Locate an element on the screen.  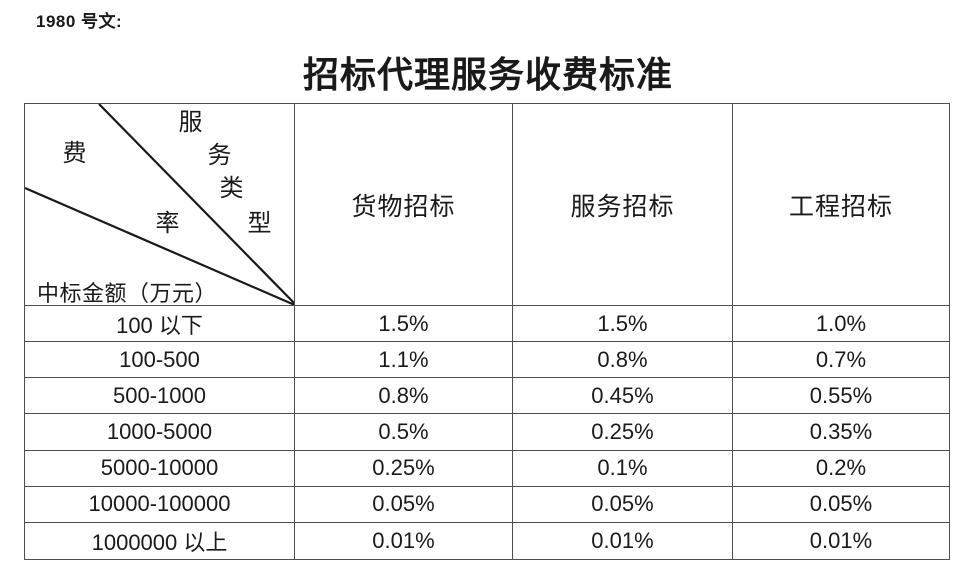
service-type-char: 型 is located at coordinates (259, 224).